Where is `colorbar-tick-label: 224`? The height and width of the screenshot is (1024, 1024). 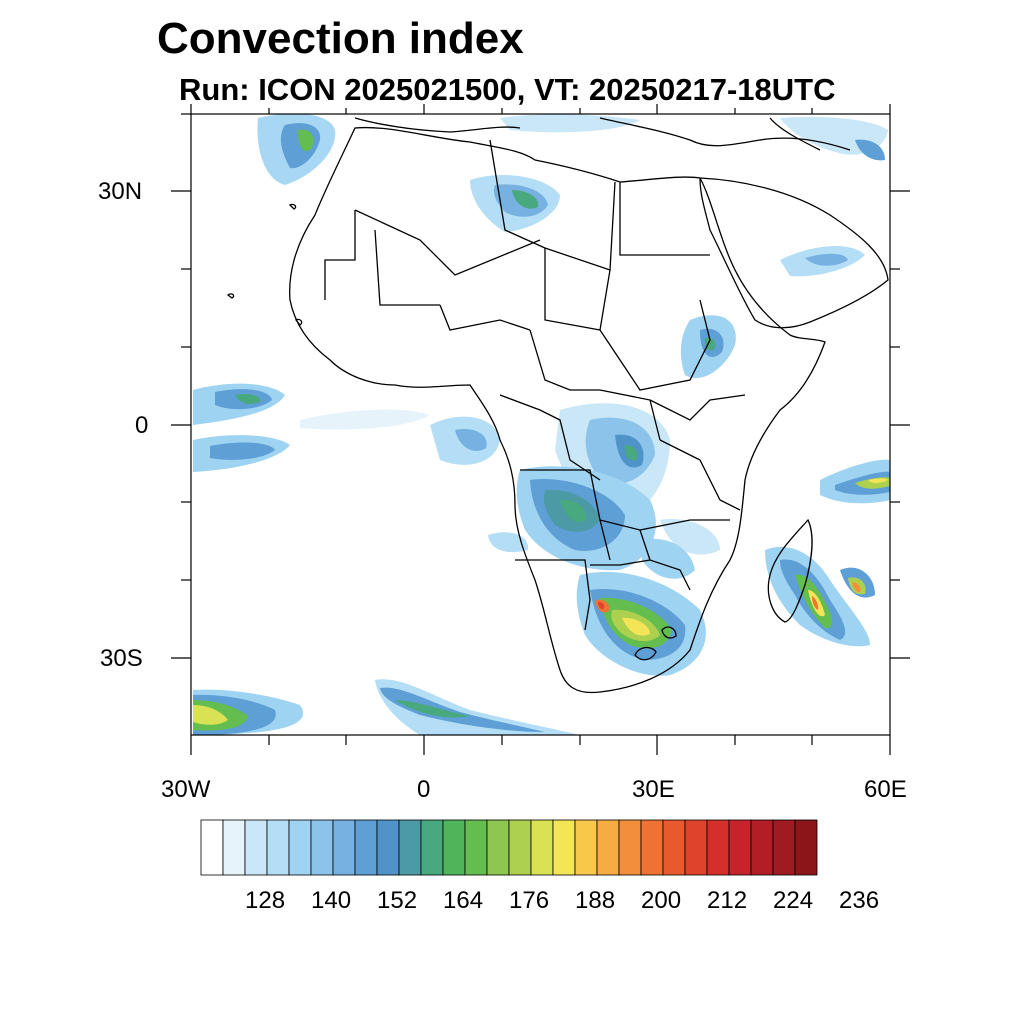 colorbar-tick-label: 224 is located at coordinates (793, 900).